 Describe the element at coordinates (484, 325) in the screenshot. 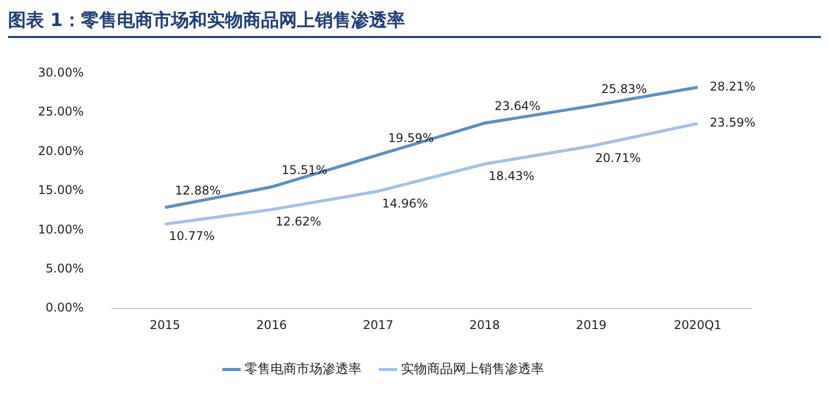

I see `x-tick-label: 2018` at that location.